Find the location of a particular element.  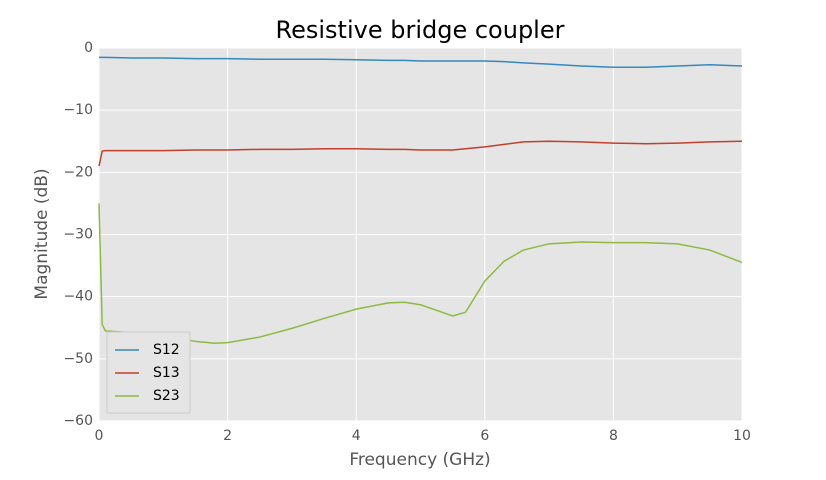

y-tick-label: −50 is located at coordinates (78, 359).